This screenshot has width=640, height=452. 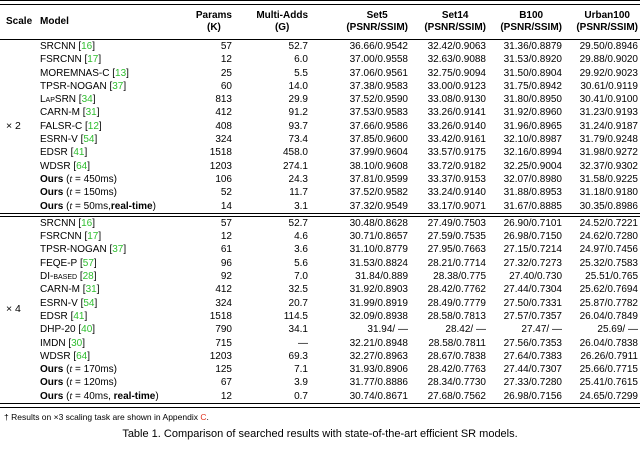 I want to click on col-header-b100-line1: B100, so click(x=531, y=15).